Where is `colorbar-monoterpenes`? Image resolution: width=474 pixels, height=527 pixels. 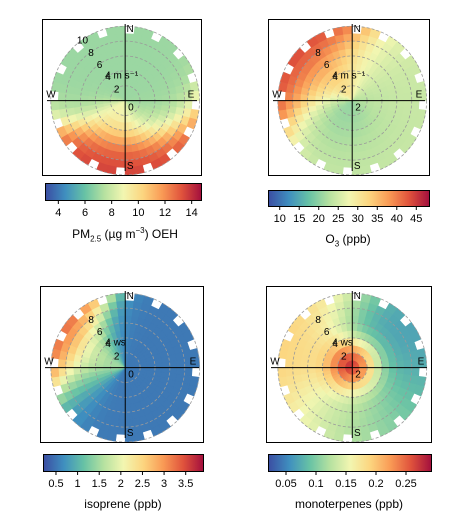
colorbar-monoterpenes is located at coordinates (350, 463).